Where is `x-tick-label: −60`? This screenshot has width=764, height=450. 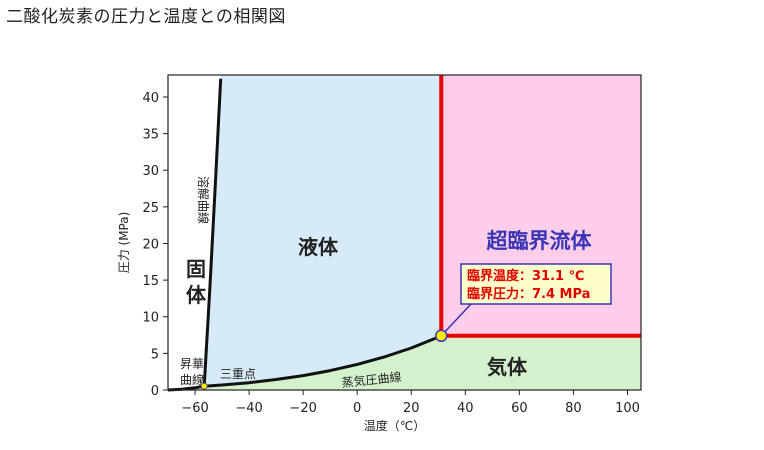
x-tick-label: −60 is located at coordinates (194, 408).